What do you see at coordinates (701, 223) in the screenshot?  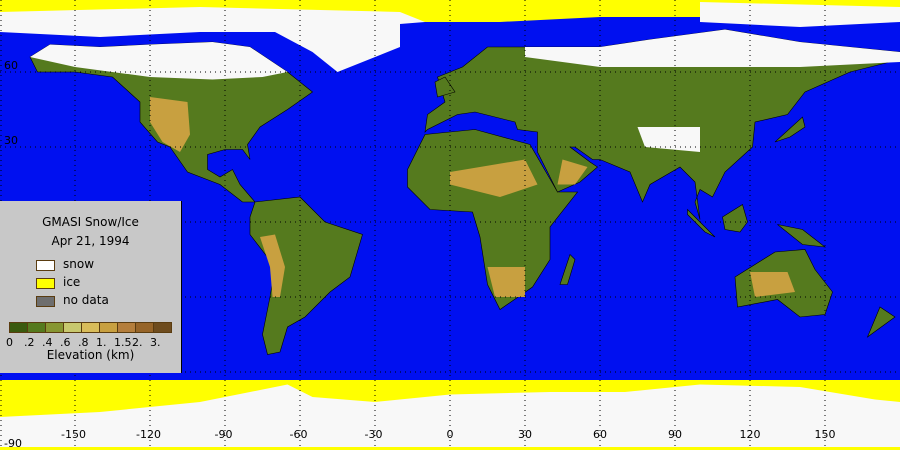 I see `sumatra` at bounding box center [701, 223].